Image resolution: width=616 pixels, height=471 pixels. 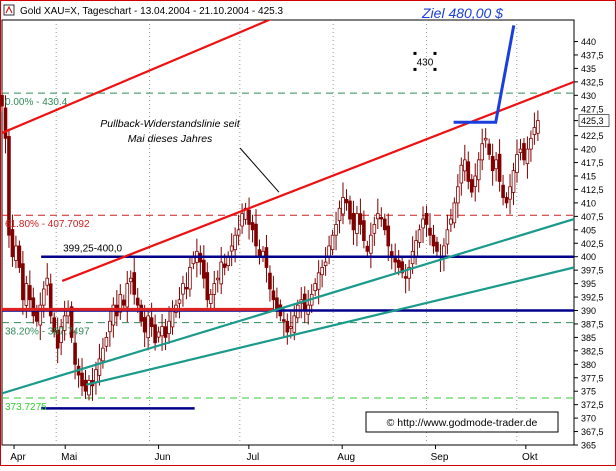 What do you see at coordinates (592, 244) in the screenshot?
I see `y-tick-label: 402,5` at bounding box center [592, 244].